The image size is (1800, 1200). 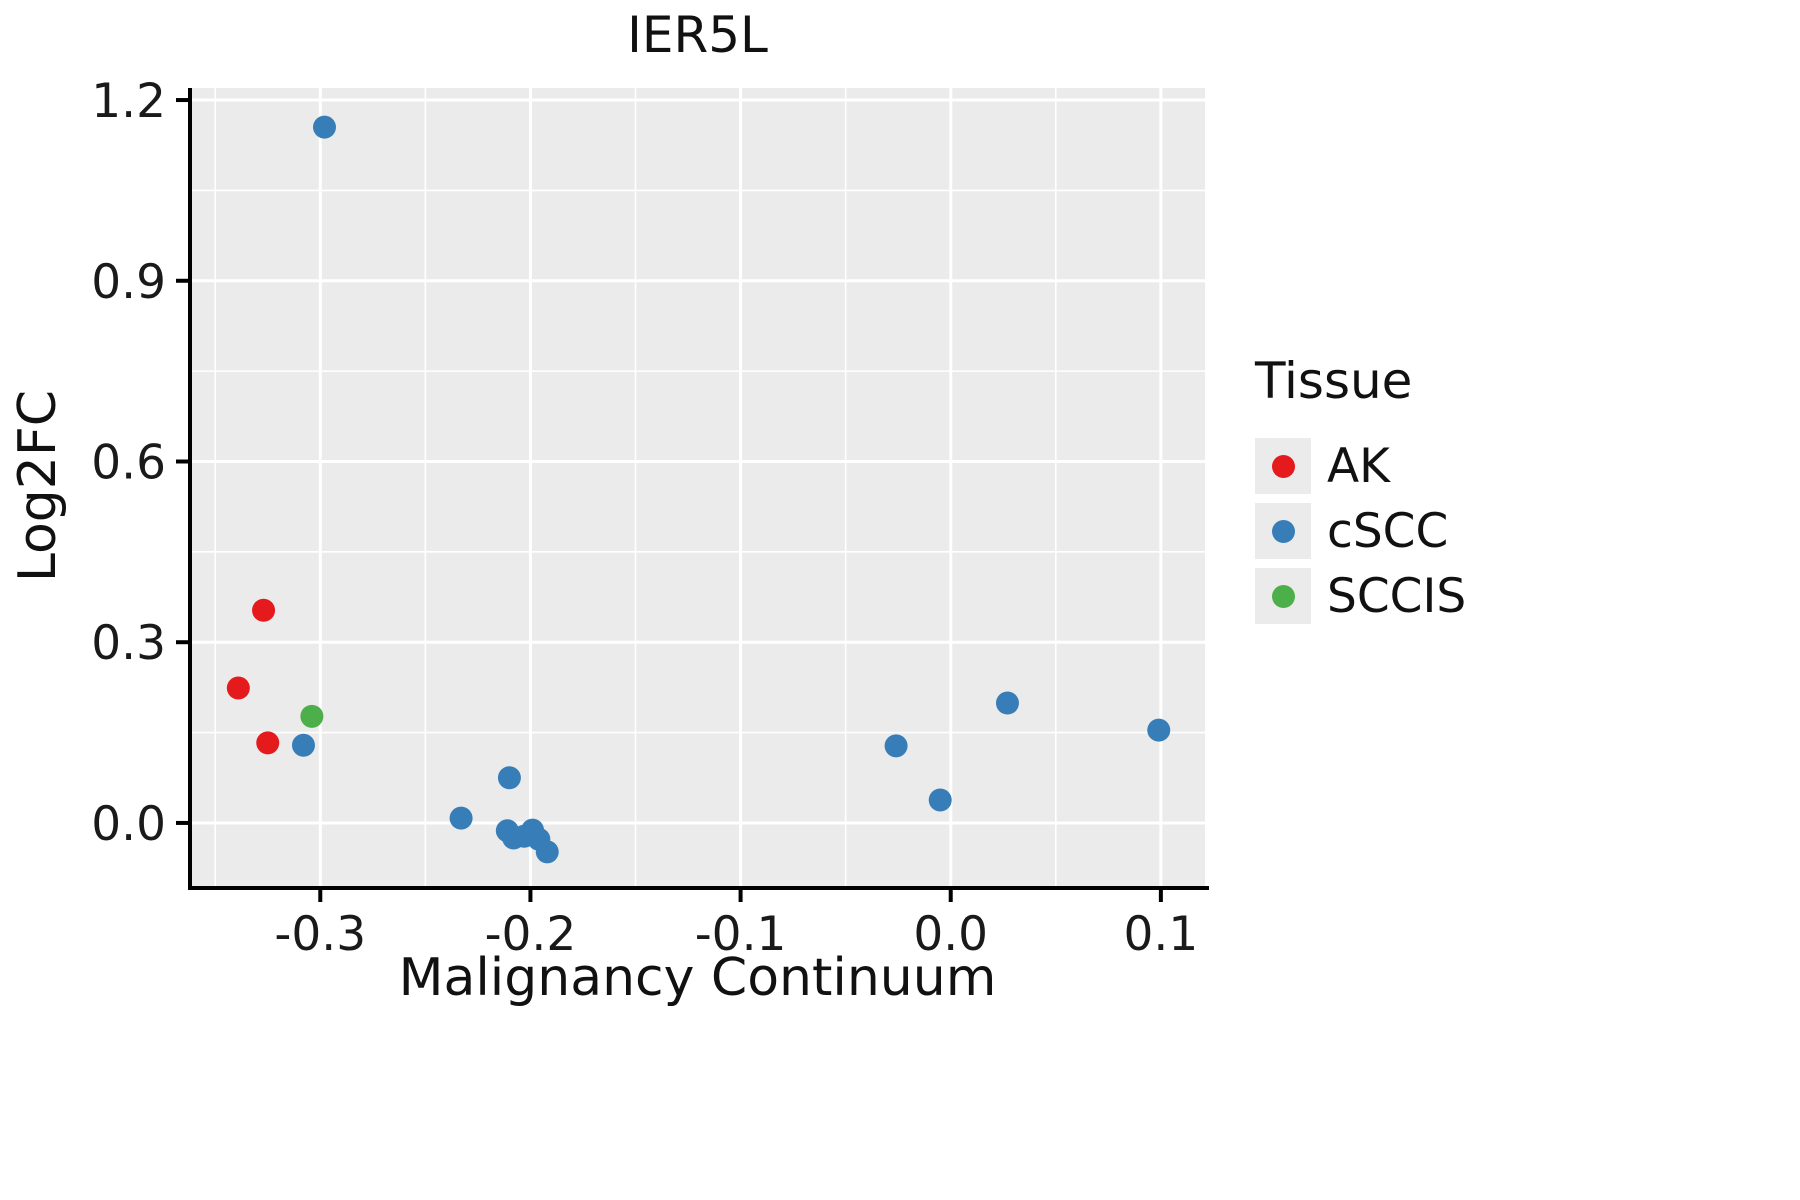 I want to click on y-tick-label: 0.0, so click(x=128, y=824).